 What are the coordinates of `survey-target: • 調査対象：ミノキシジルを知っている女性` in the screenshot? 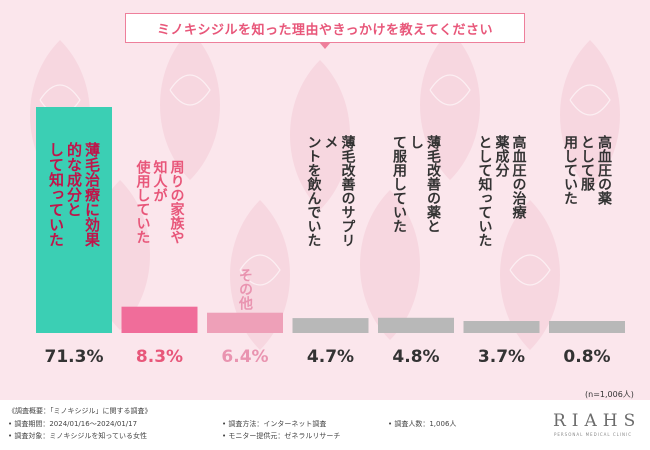 It's located at (78, 436).